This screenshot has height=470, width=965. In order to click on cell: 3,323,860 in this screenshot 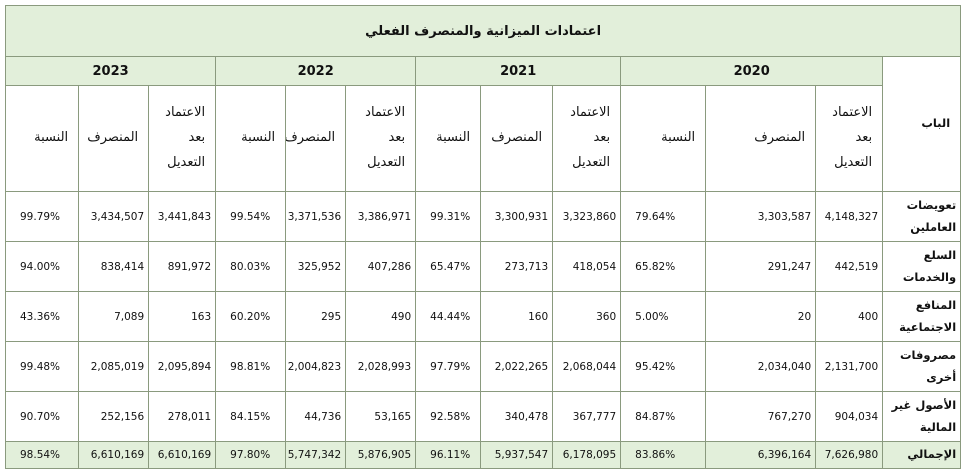, I will do `click(587, 216)`.